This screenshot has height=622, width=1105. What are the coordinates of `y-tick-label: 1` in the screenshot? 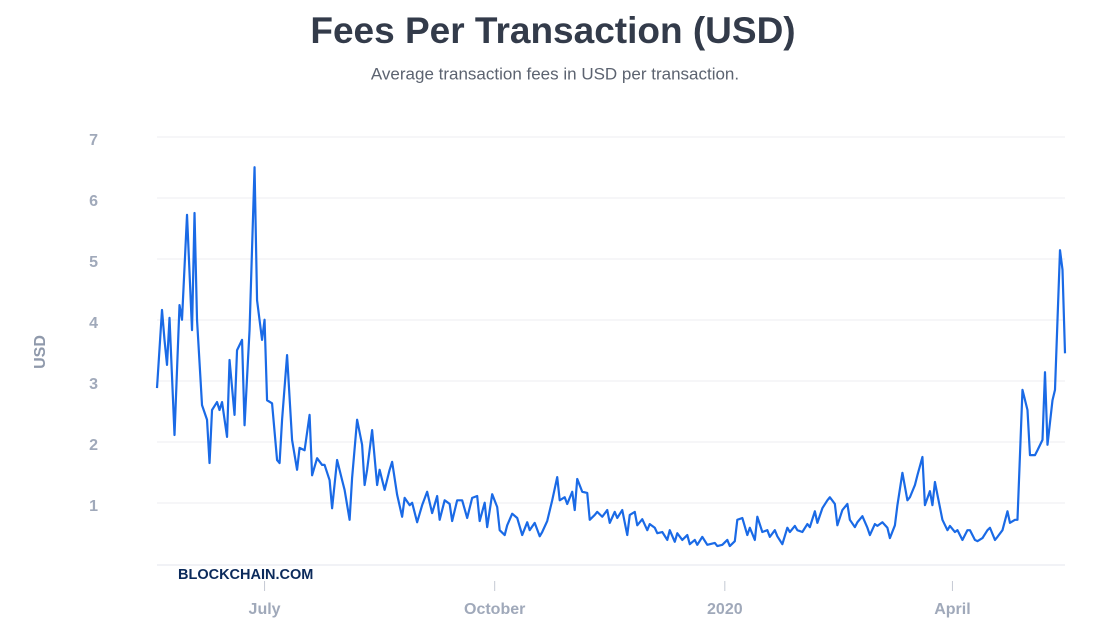 It's located at (93, 506).